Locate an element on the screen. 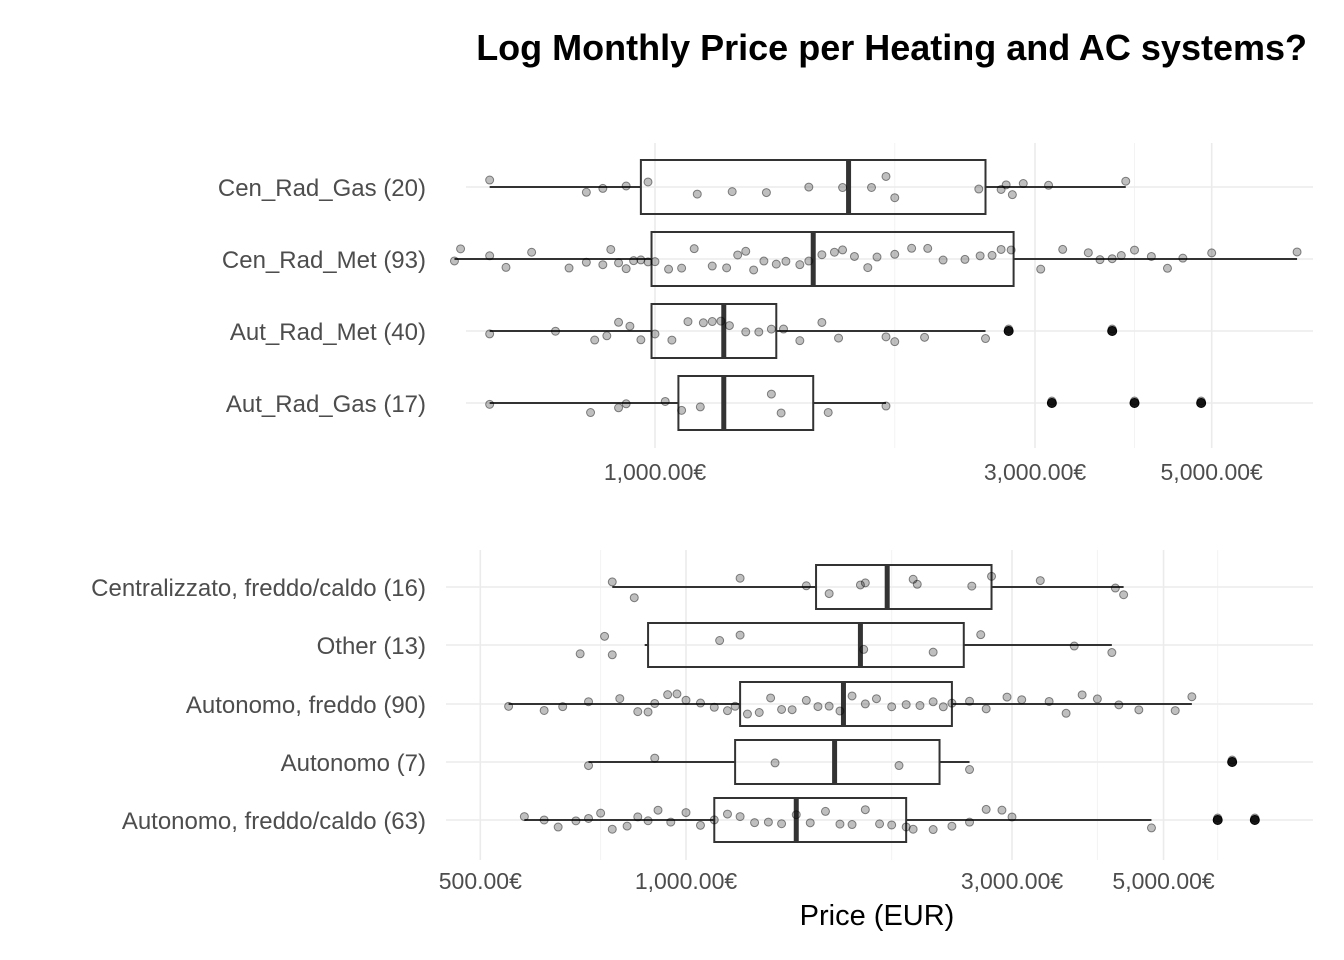 The height and width of the screenshot is (960, 1344). x-tick-label: 1,000.00€ is located at coordinates (686, 881).